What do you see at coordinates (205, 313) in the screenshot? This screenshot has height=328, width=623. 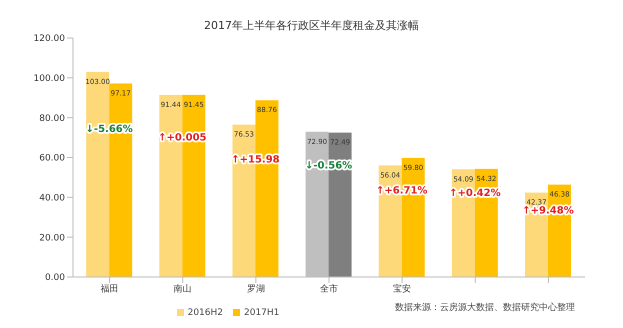 I see `legend-label: 2016H2` at bounding box center [205, 313].